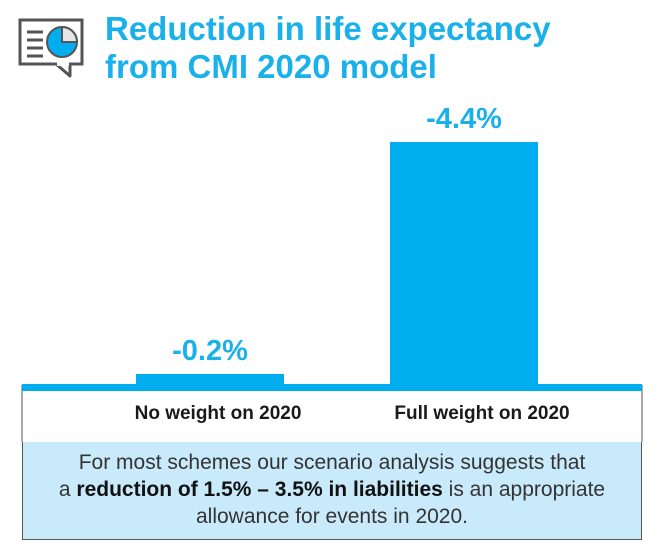 Image resolution: width=667 pixels, height=552 pixels. I want to click on chart-in-speech-bubble-icon, so click(53, 49).